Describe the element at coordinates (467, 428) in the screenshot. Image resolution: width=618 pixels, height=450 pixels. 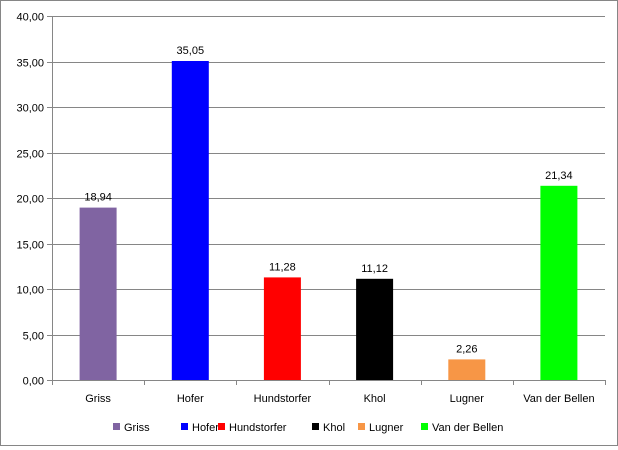
I see `legend-label: Van der Bellen` at that location.